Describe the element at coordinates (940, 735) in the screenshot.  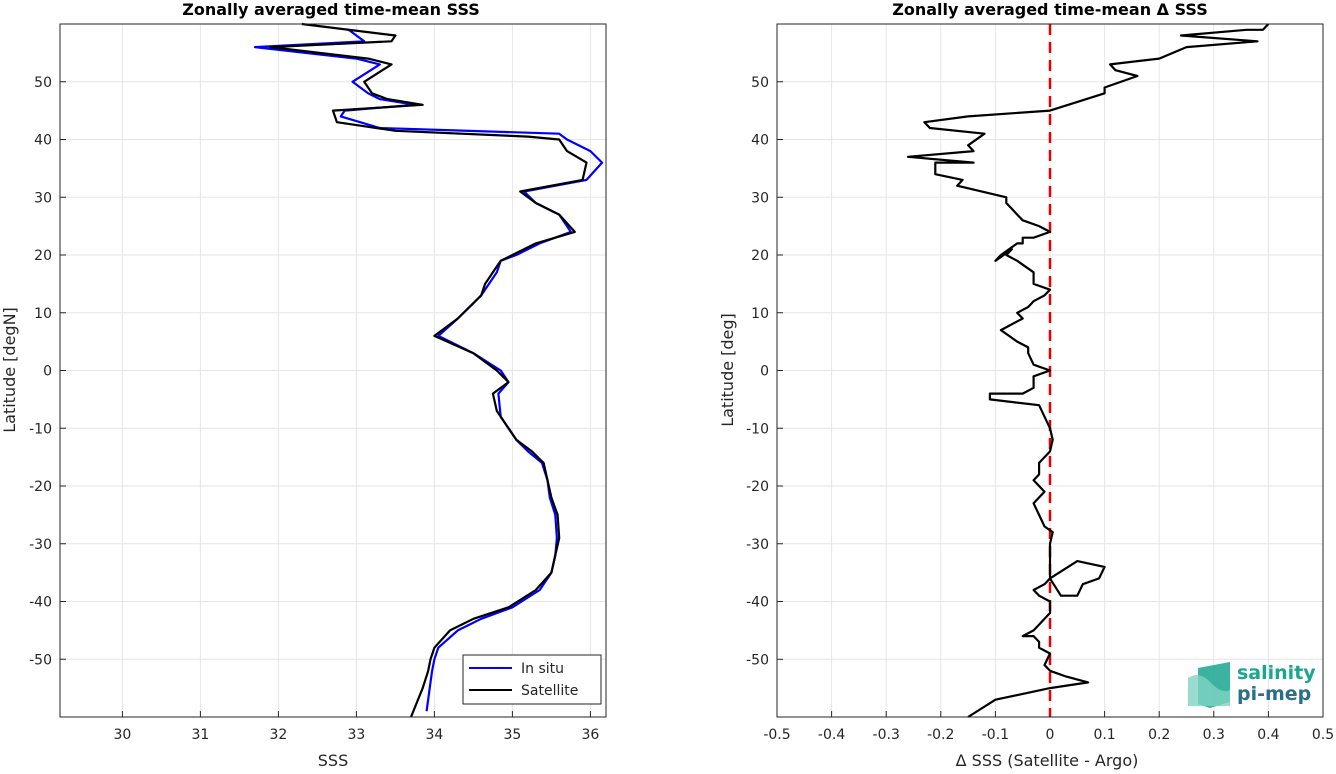
I see `x-tick-label: -0.2` at that location.